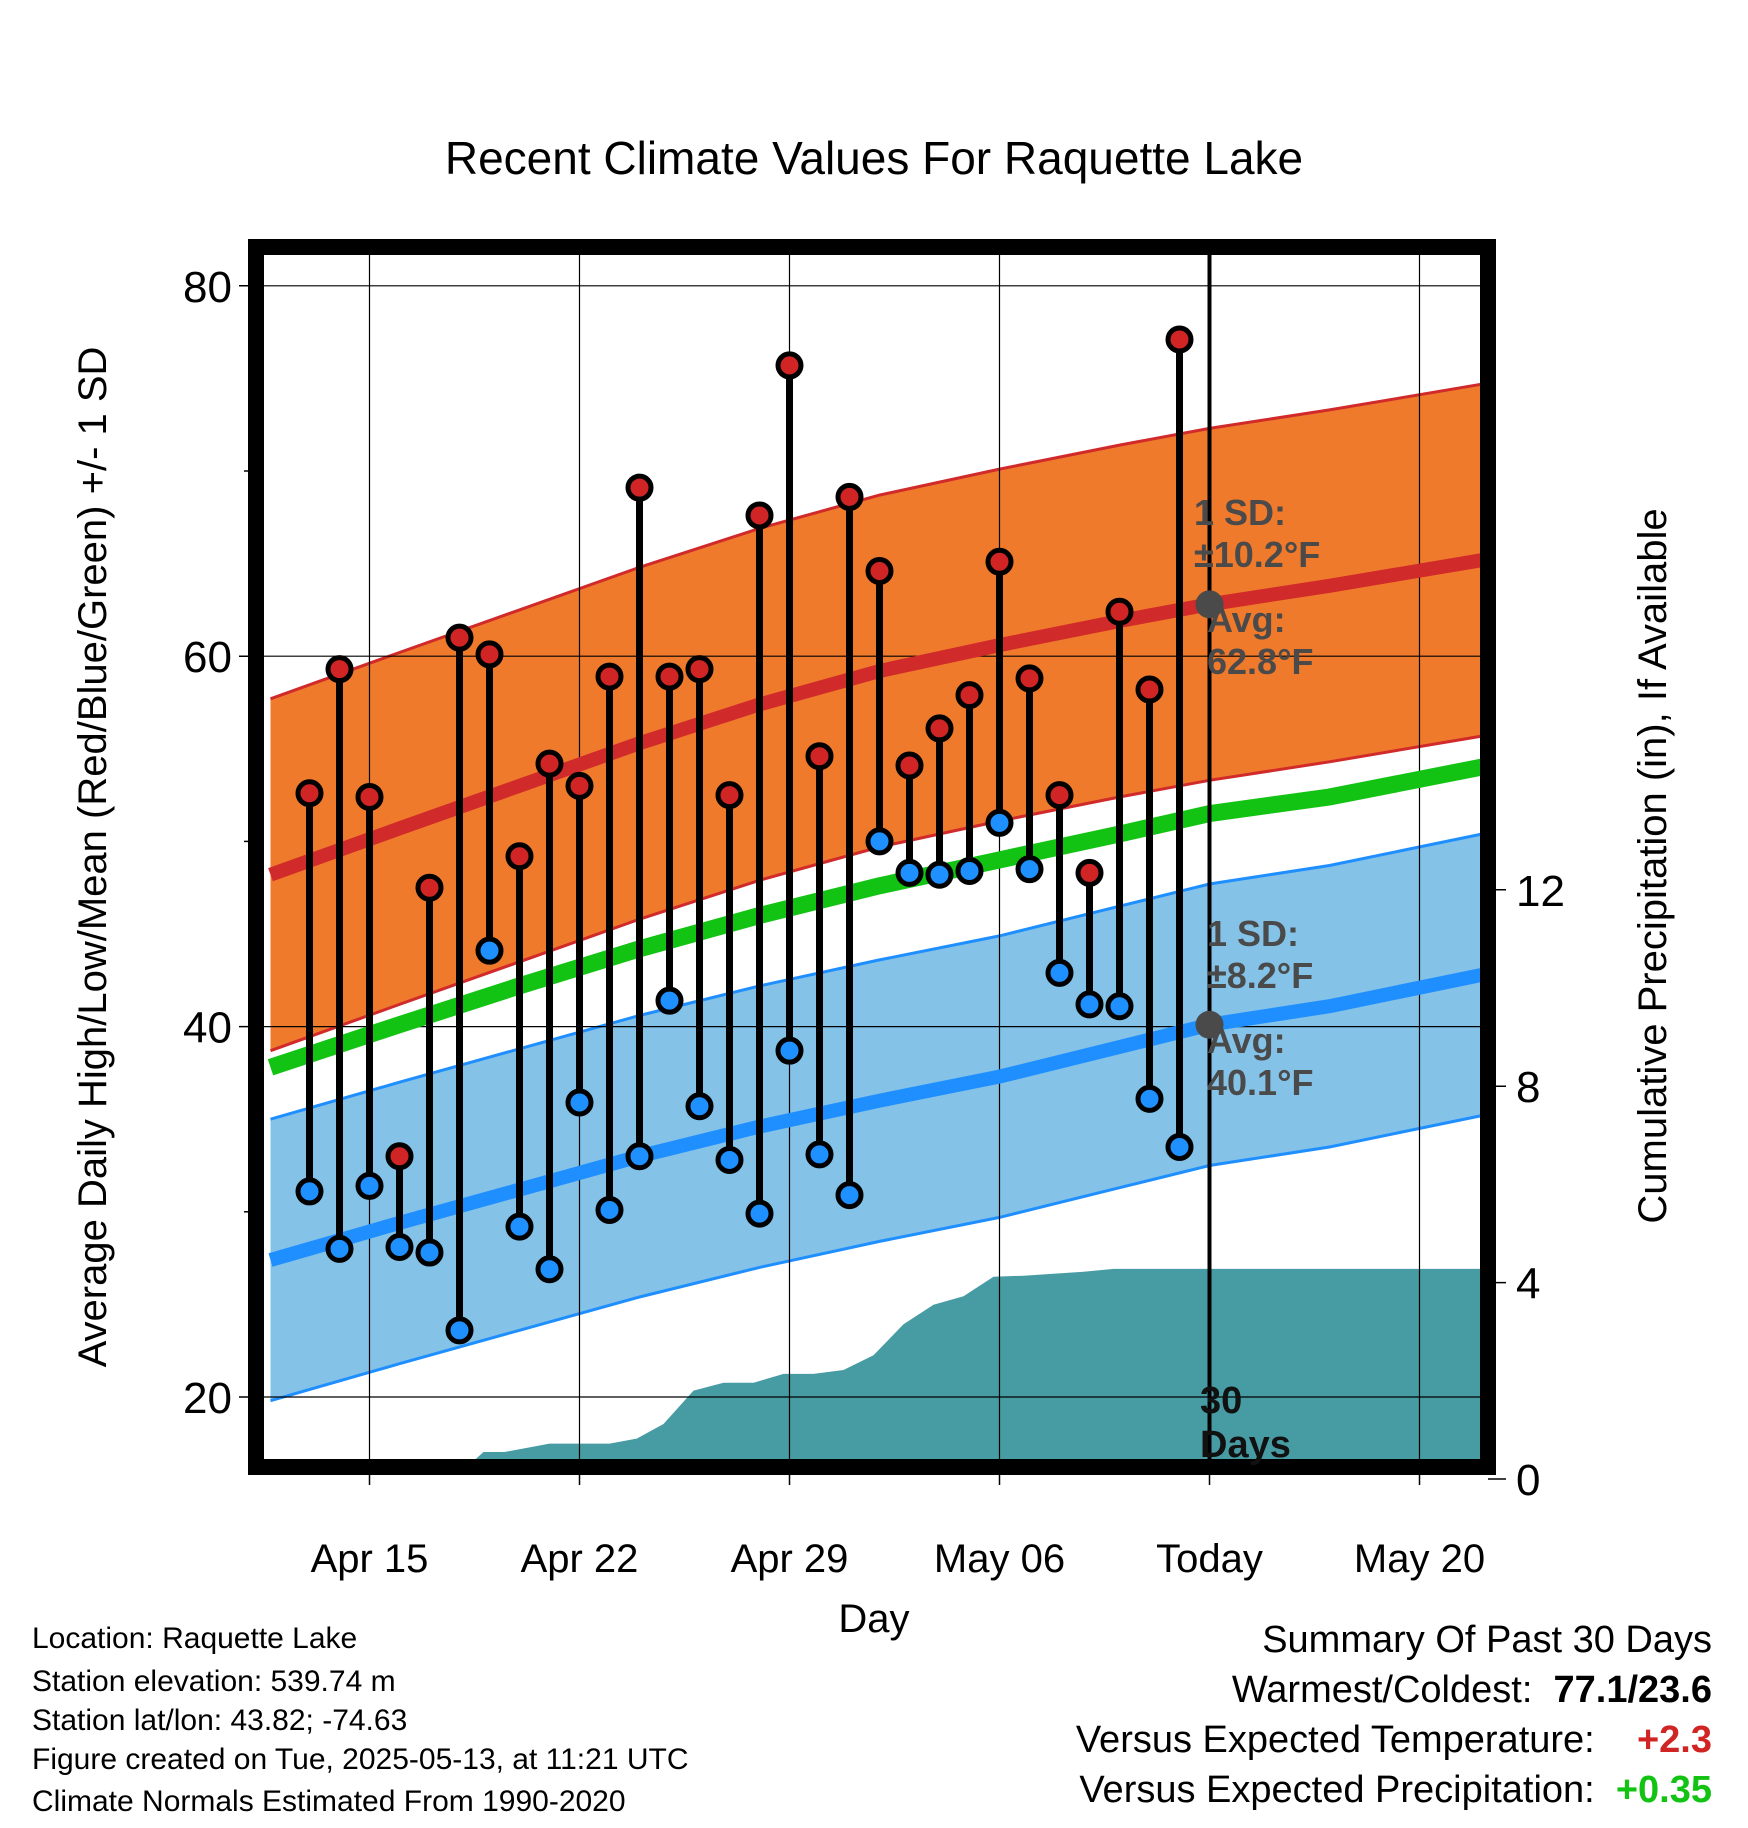 Image resolution: width=1748 pixels, height=1828 pixels. I want to click on summary-warm-cold-value: 77.1/23.6, so click(1632, 1690).